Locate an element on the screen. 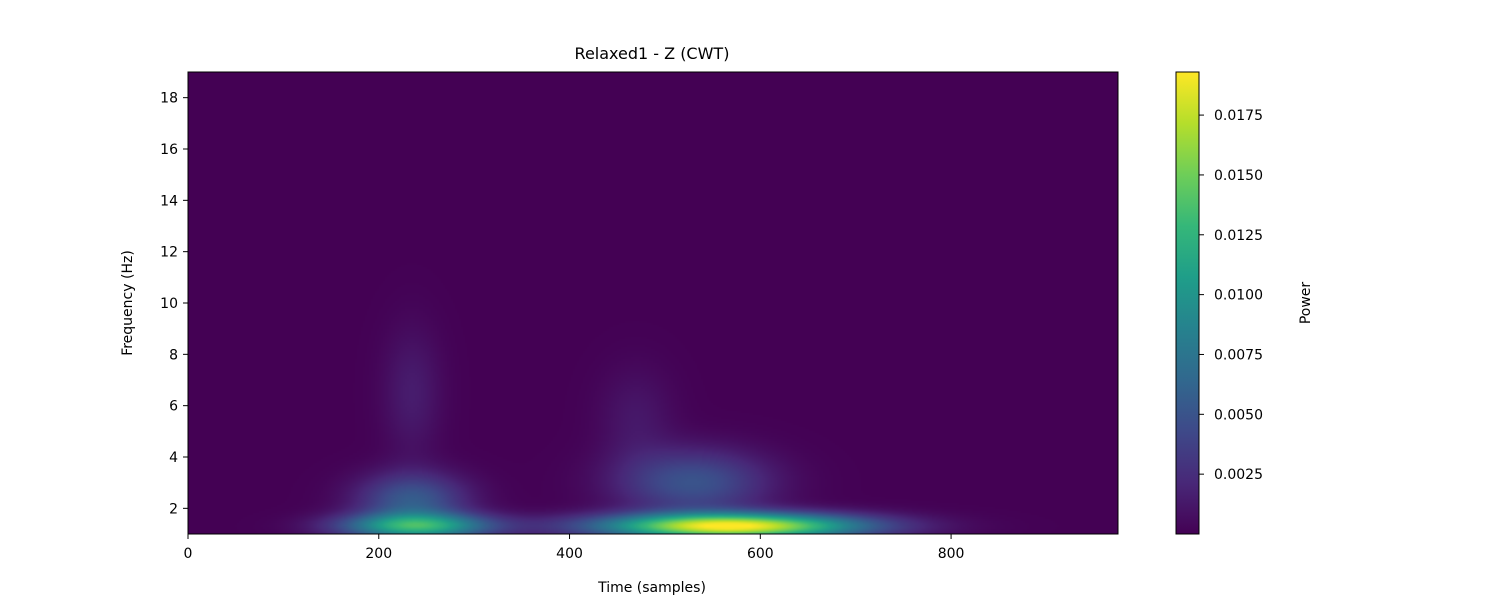  x-axis-ticks: 0 200 400 600 800 is located at coordinates (574, 548).